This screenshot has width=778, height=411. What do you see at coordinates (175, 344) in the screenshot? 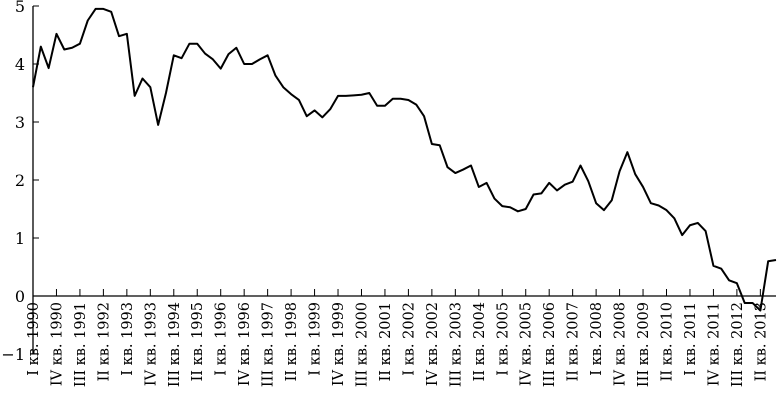
I see `x-tick-label: III кв. 1994` at bounding box center [175, 344].